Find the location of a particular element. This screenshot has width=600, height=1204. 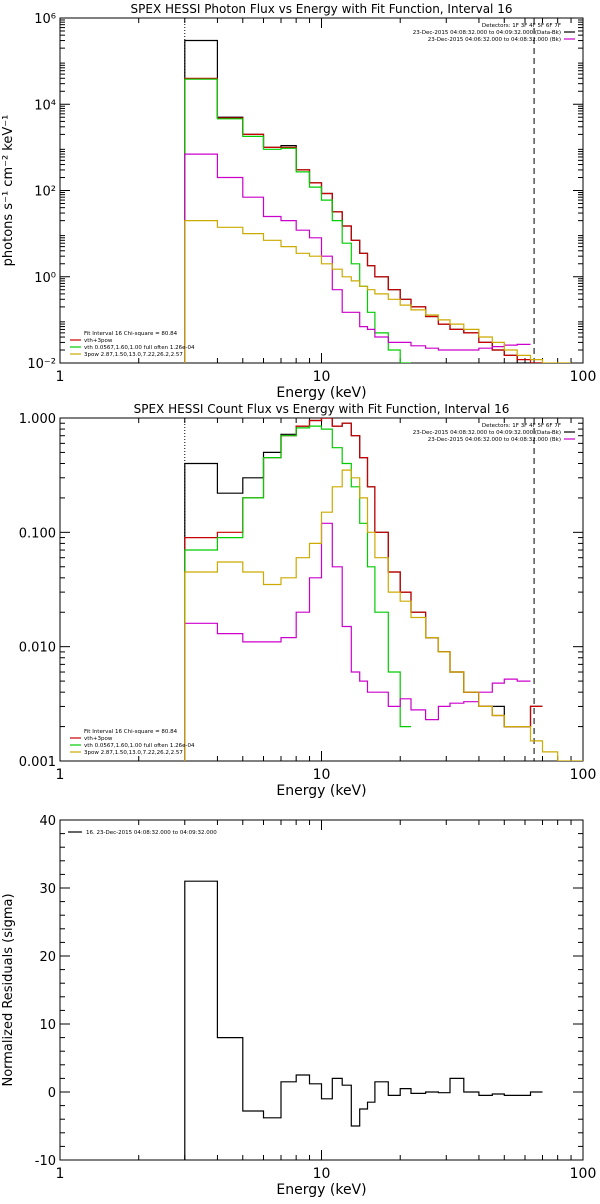

series-group is located at coordinates (363, 1020).